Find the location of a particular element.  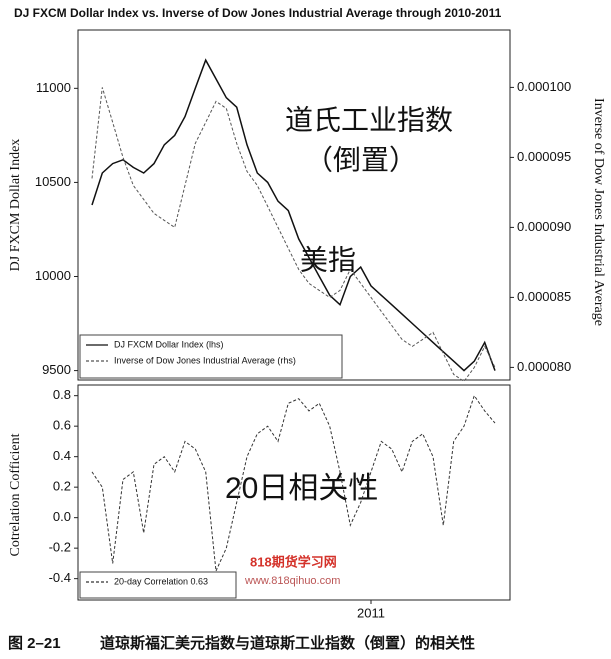

legend-label: 20-day Correlation 0.63 is located at coordinates (161, 581).